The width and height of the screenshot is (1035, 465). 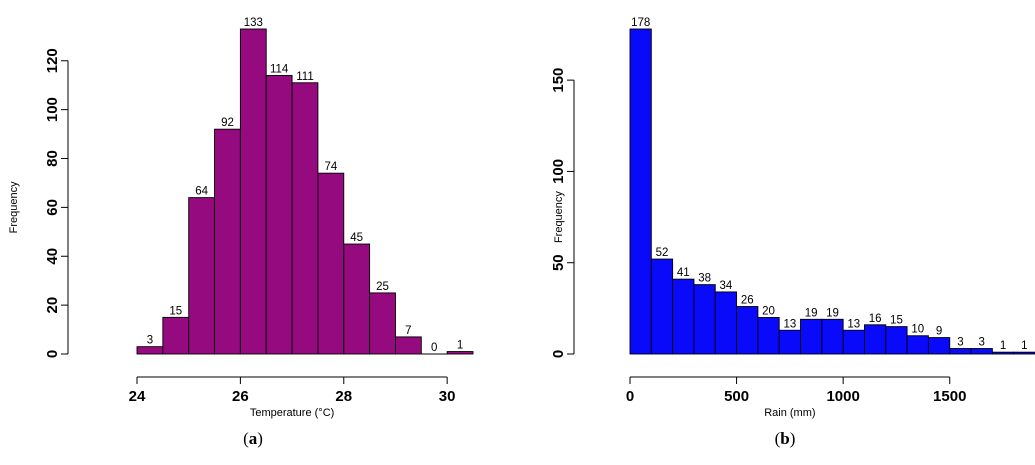 I want to click on temp-bar-label: 45, so click(x=356, y=238).